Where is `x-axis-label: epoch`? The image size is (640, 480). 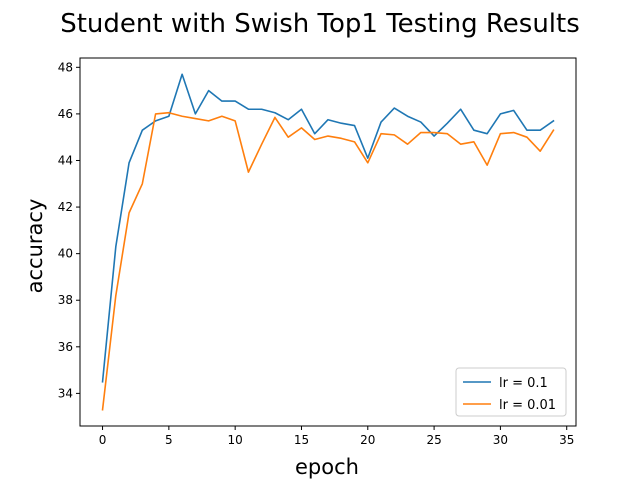 x-axis-label: epoch is located at coordinates (327, 467).